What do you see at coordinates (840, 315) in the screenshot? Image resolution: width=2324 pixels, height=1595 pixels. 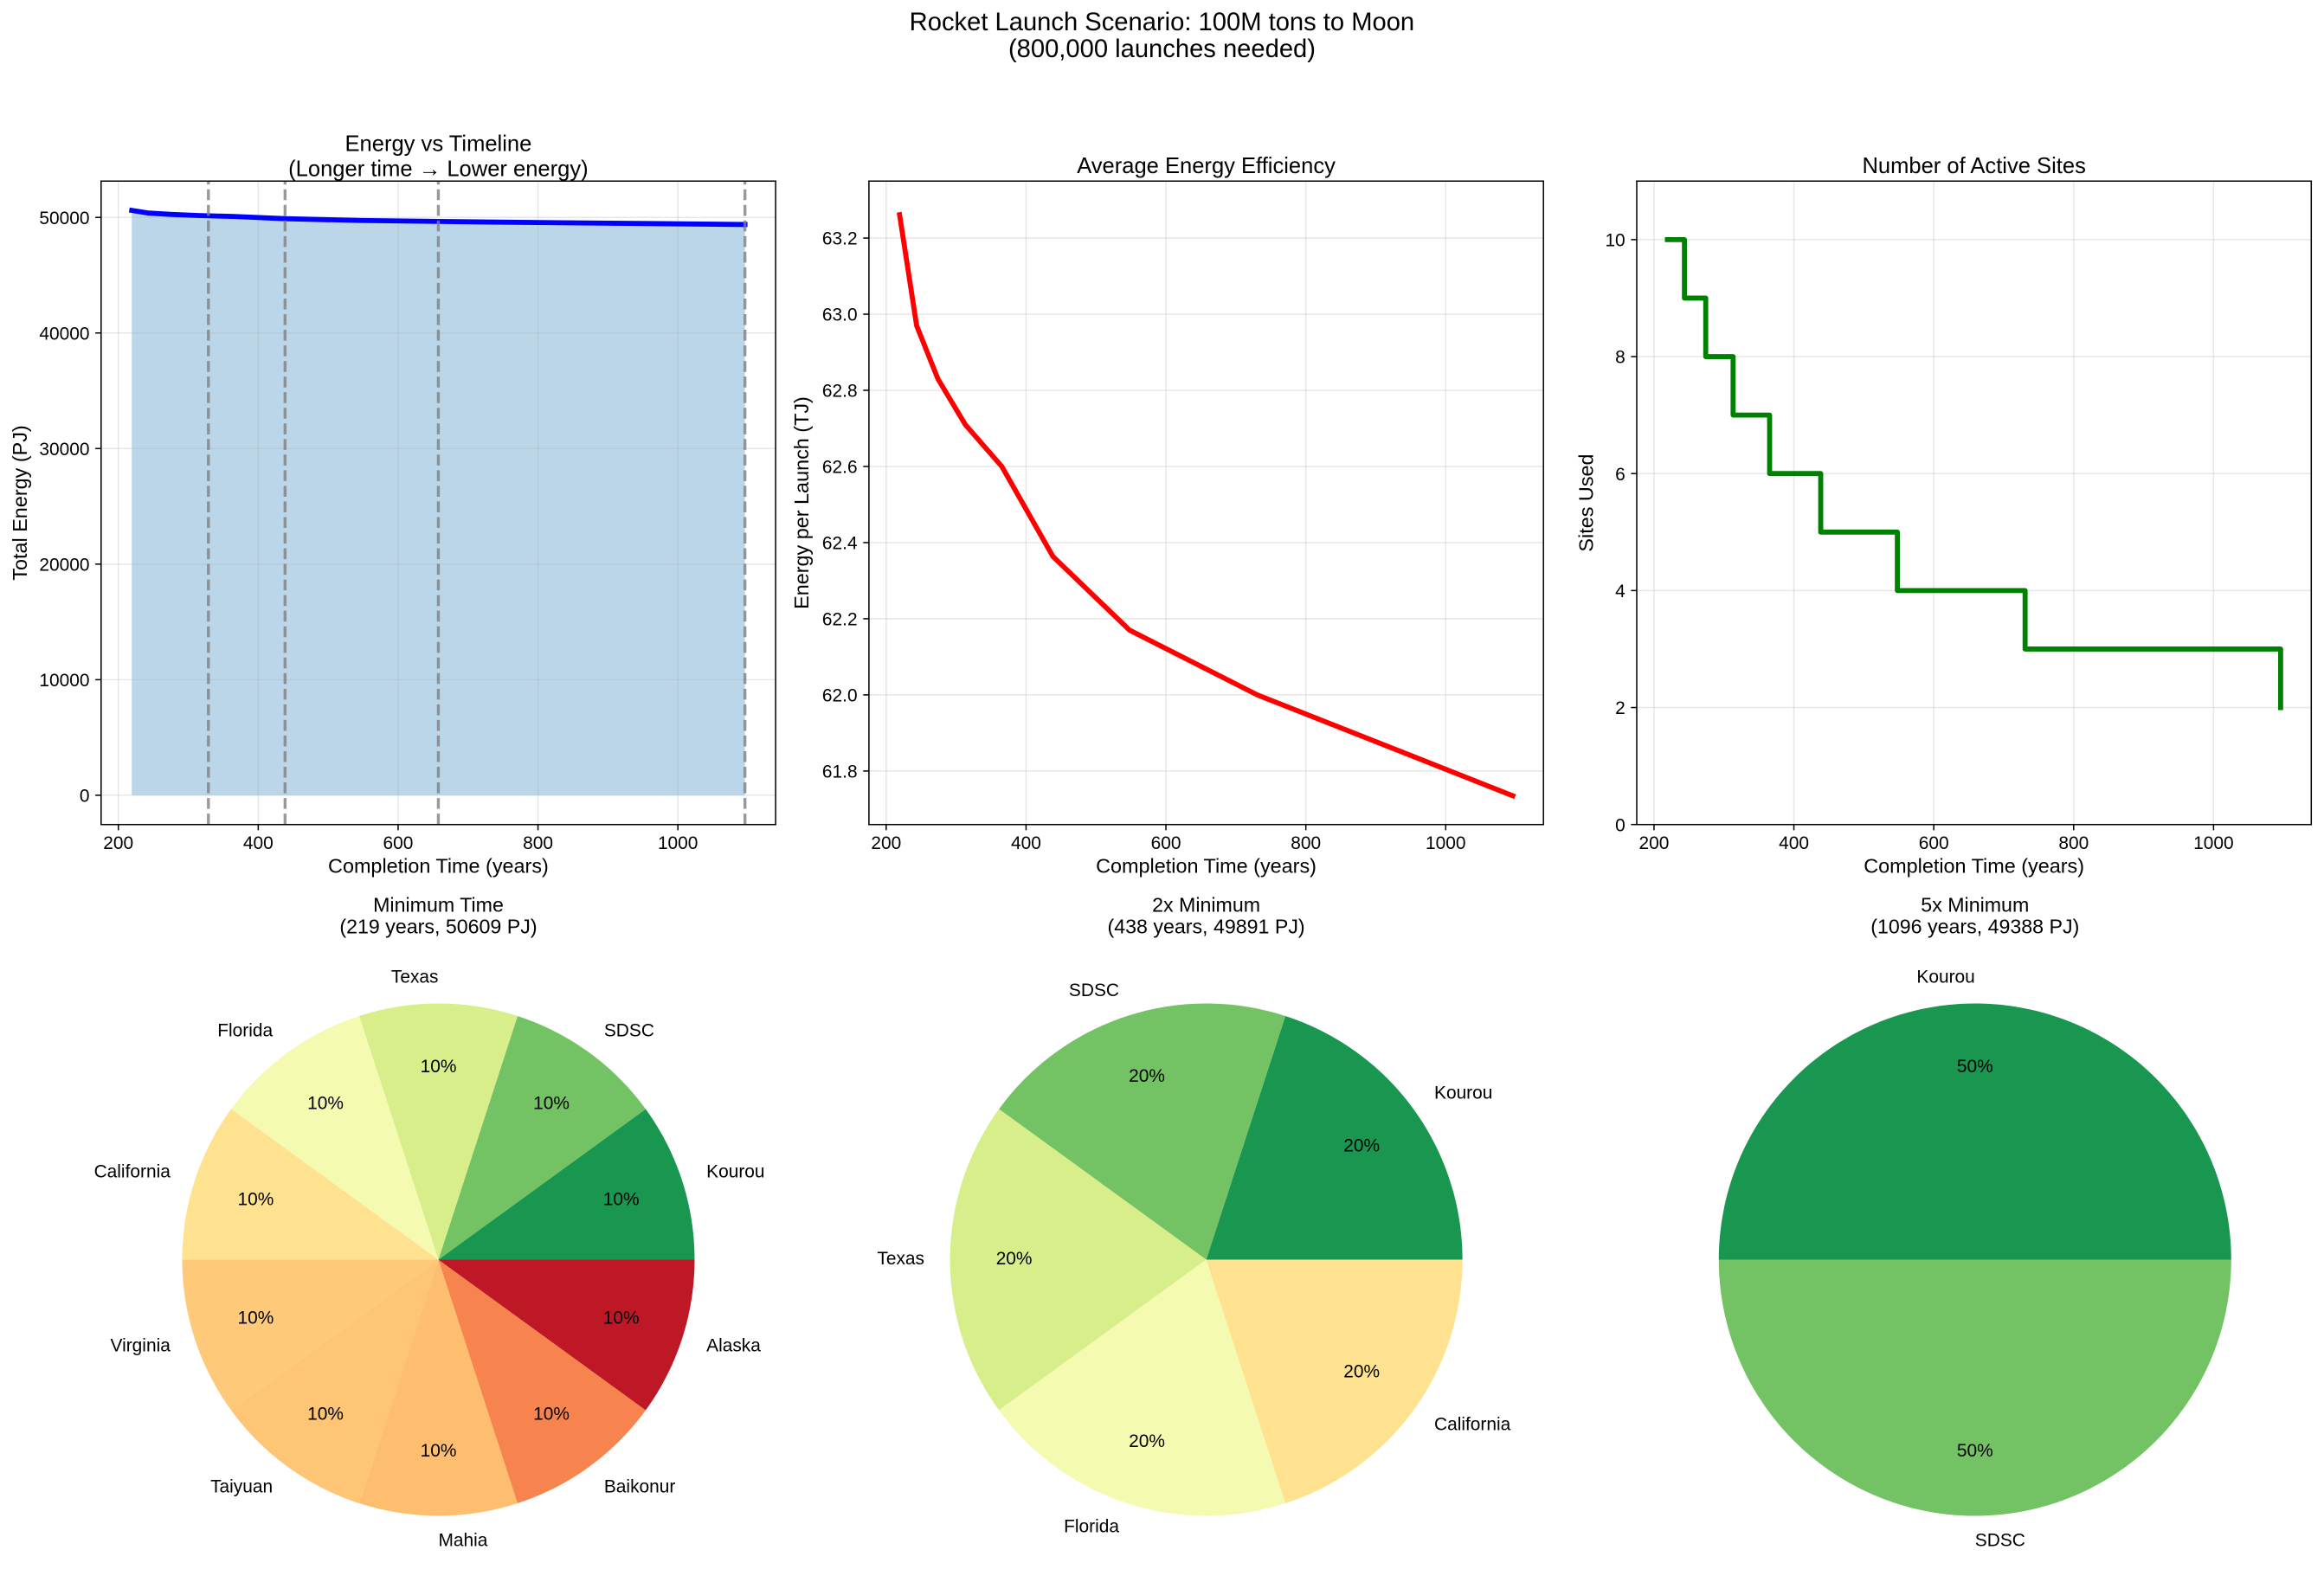 I see `svg-text: 63.0` at bounding box center [840, 315].